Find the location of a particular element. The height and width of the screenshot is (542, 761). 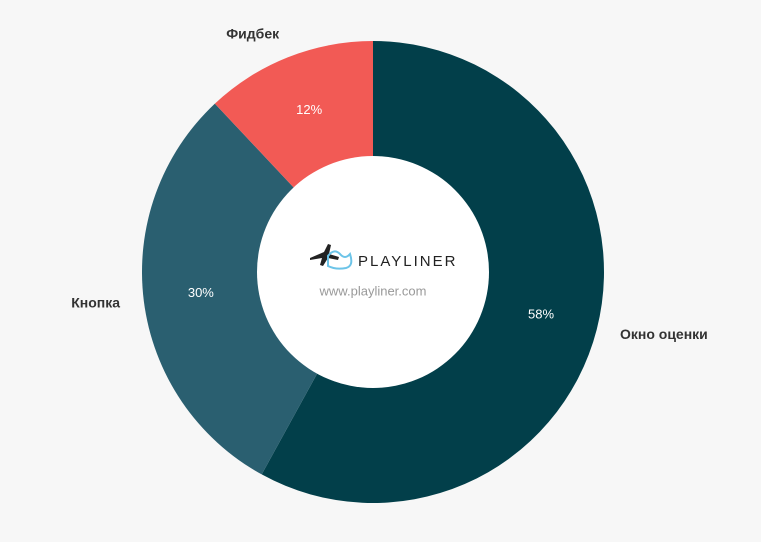

value-label: 12% is located at coordinates (309, 109).